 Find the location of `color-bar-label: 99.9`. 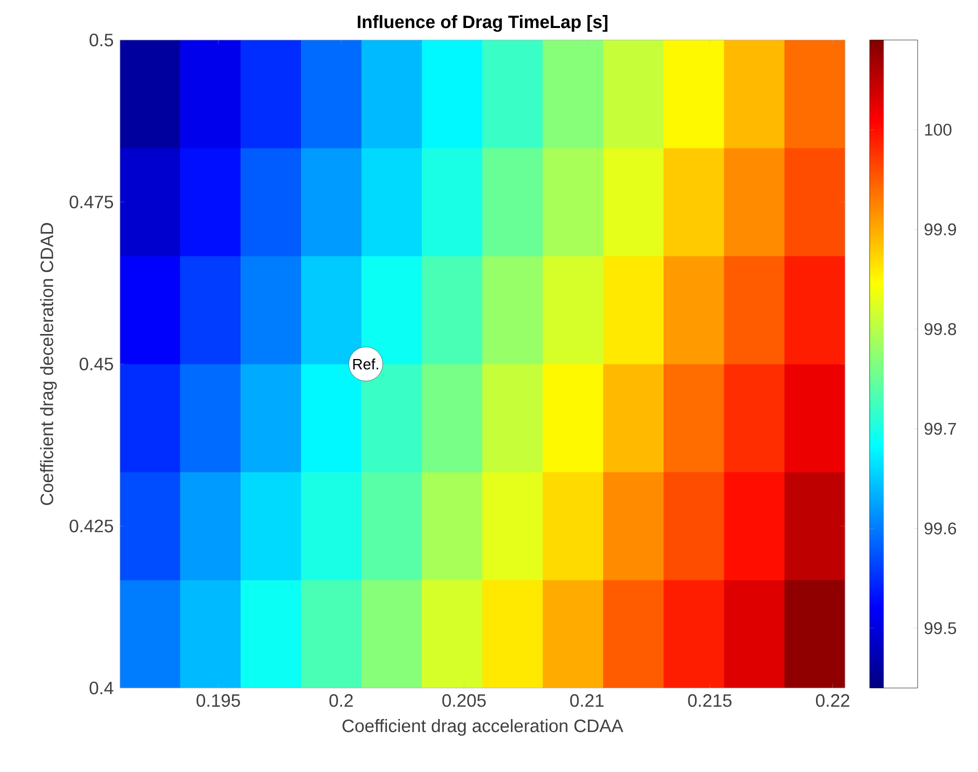

color-bar-label: 99.9 is located at coordinates (940, 229).